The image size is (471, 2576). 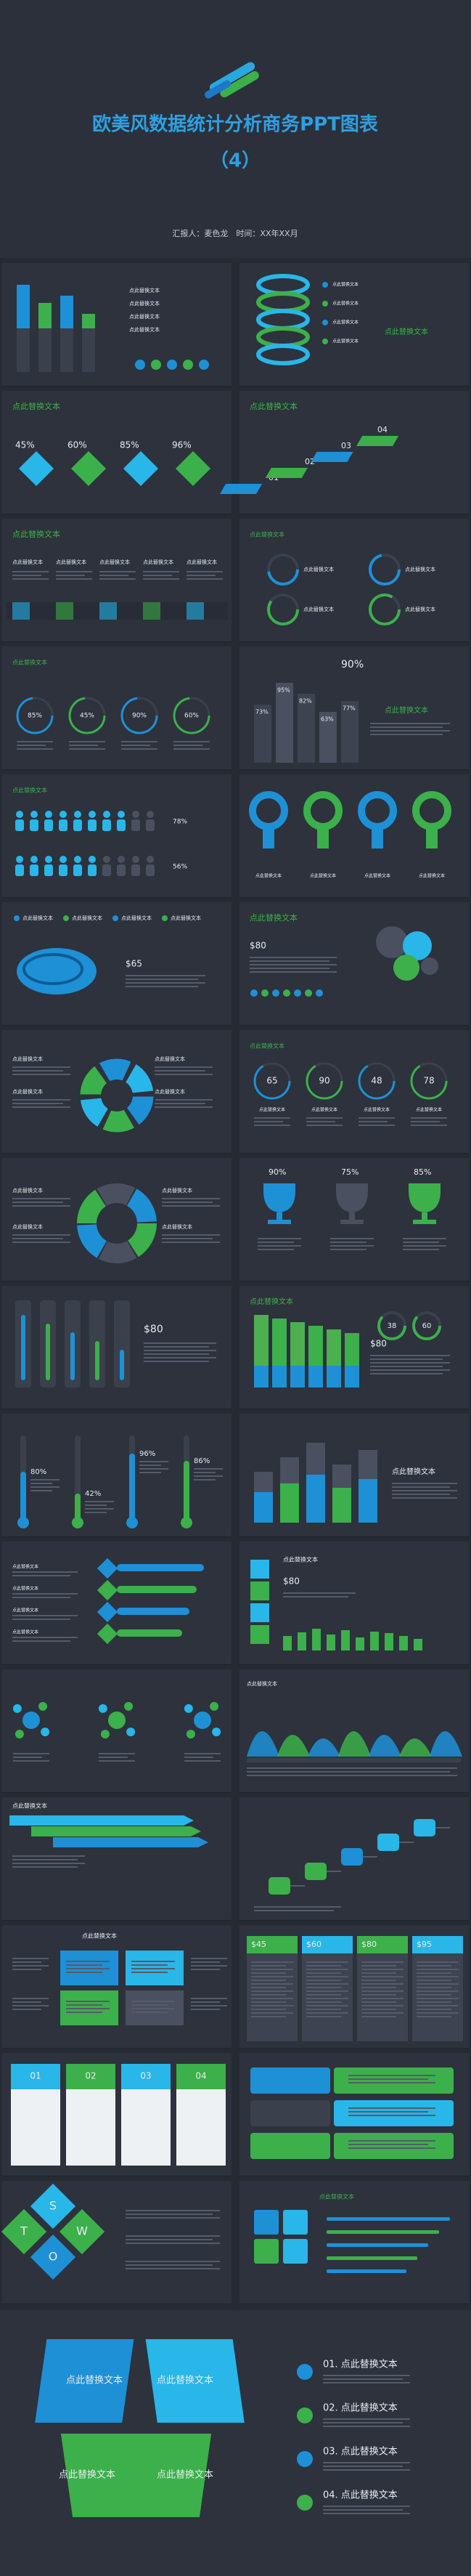 What do you see at coordinates (354, 708) in the screenshot?
I see `slide: 90% 73% 95% 82% 63% 77% 点此替换文本` at bounding box center [354, 708].